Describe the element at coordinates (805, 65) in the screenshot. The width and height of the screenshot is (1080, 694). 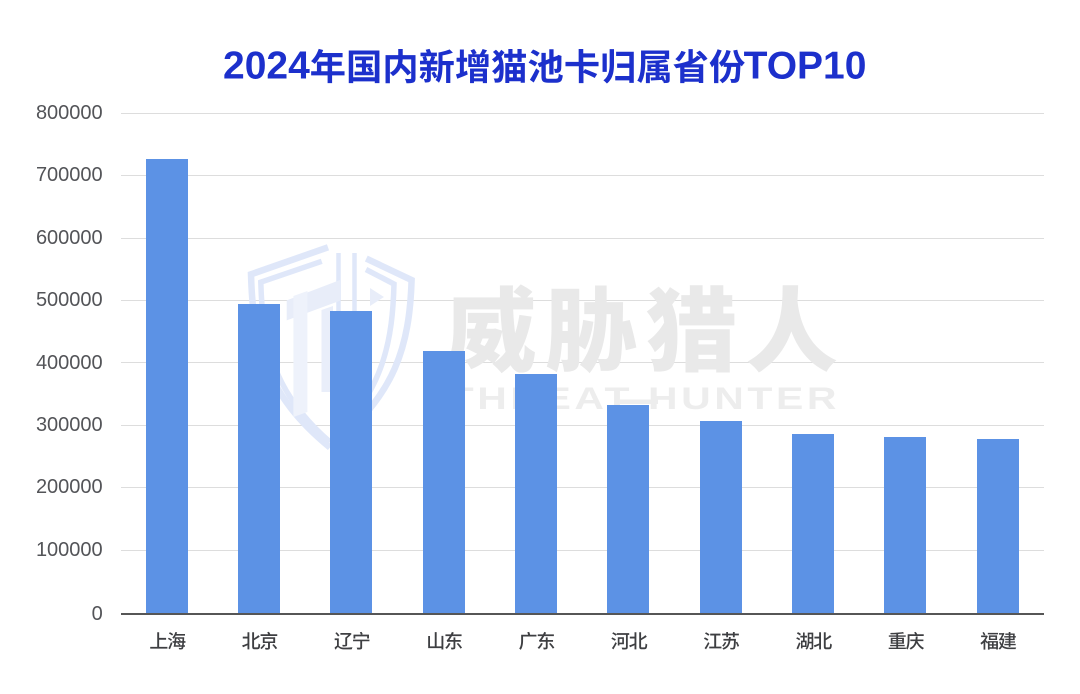
I see `svg-text: TOP10` at that location.